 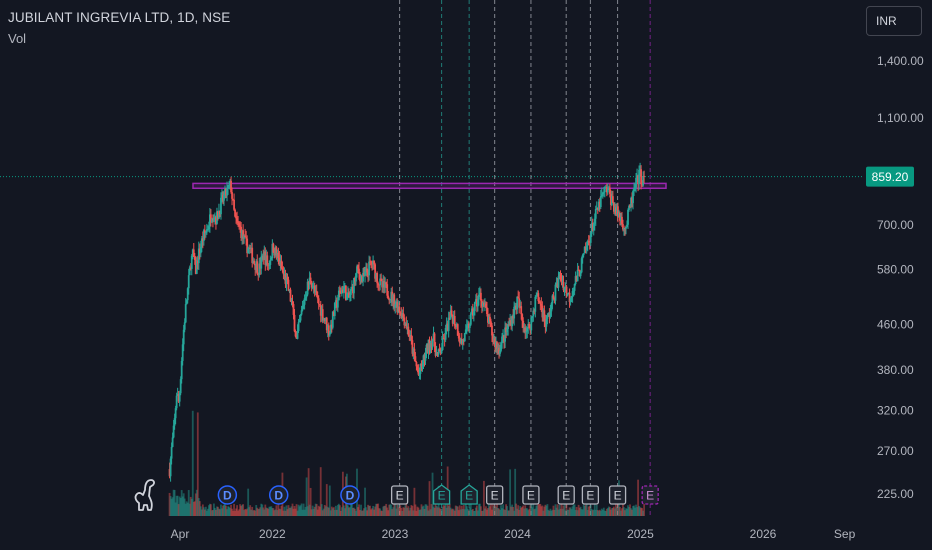 I want to click on last-price-badge, so click(x=890, y=176).